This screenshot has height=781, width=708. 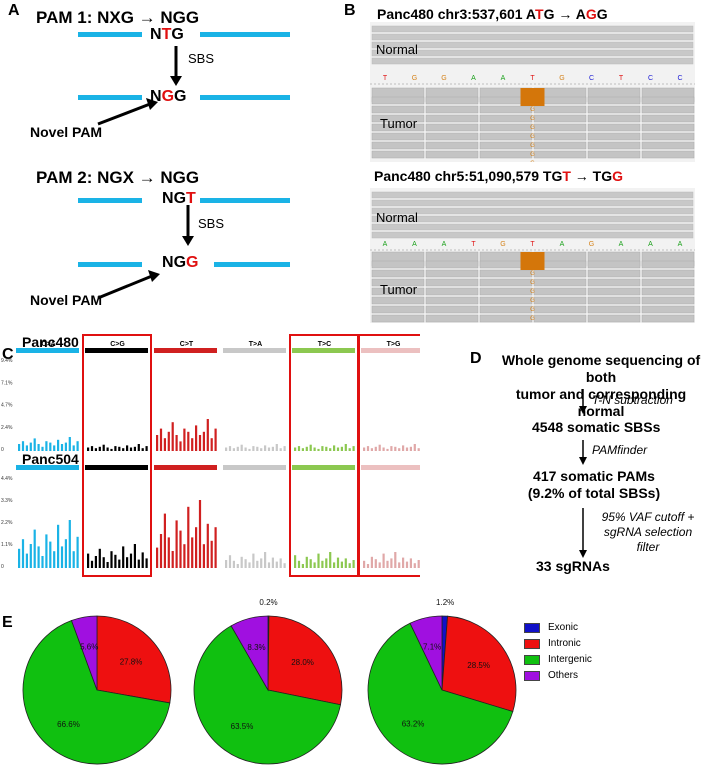 I want to click on reference-base: T, so click(x=473, y=244).